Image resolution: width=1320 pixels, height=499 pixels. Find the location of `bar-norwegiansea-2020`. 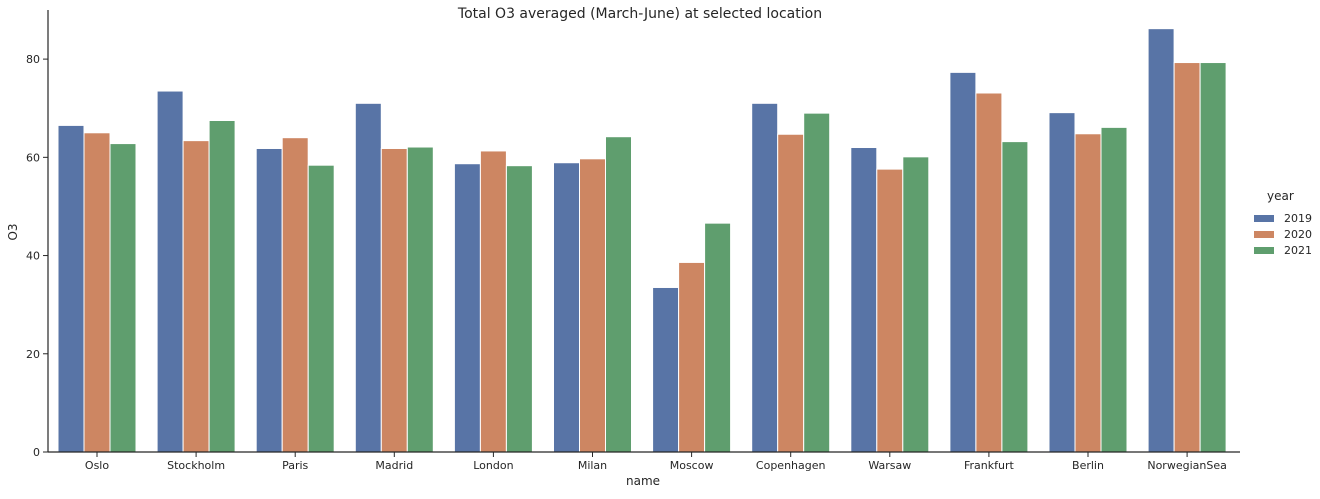

bar-norwegiansea-2020 is located at coordinates (1187, 257).